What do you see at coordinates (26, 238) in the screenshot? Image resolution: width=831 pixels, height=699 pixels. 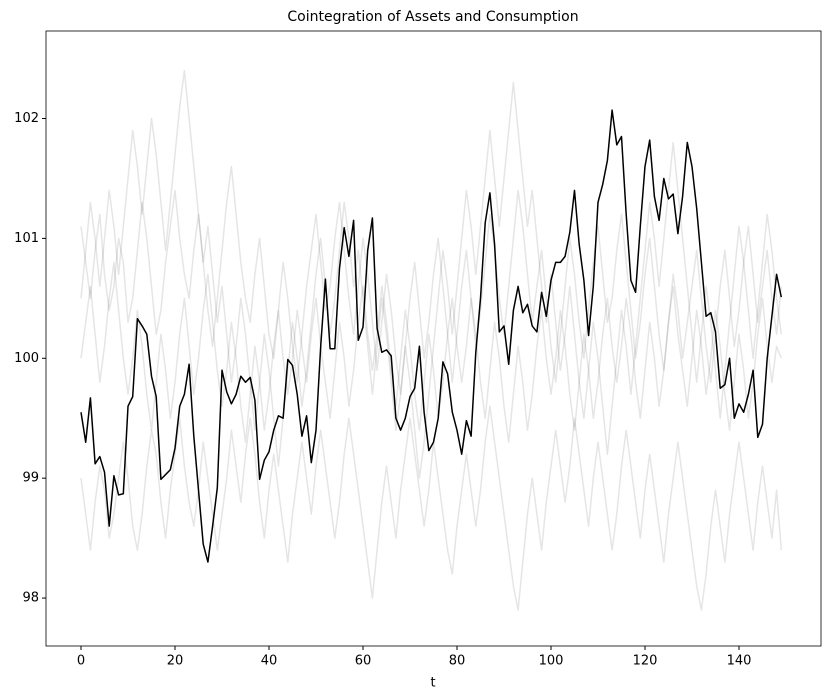 I see `y-tick-label: 101` at bounding box center [26, 238].